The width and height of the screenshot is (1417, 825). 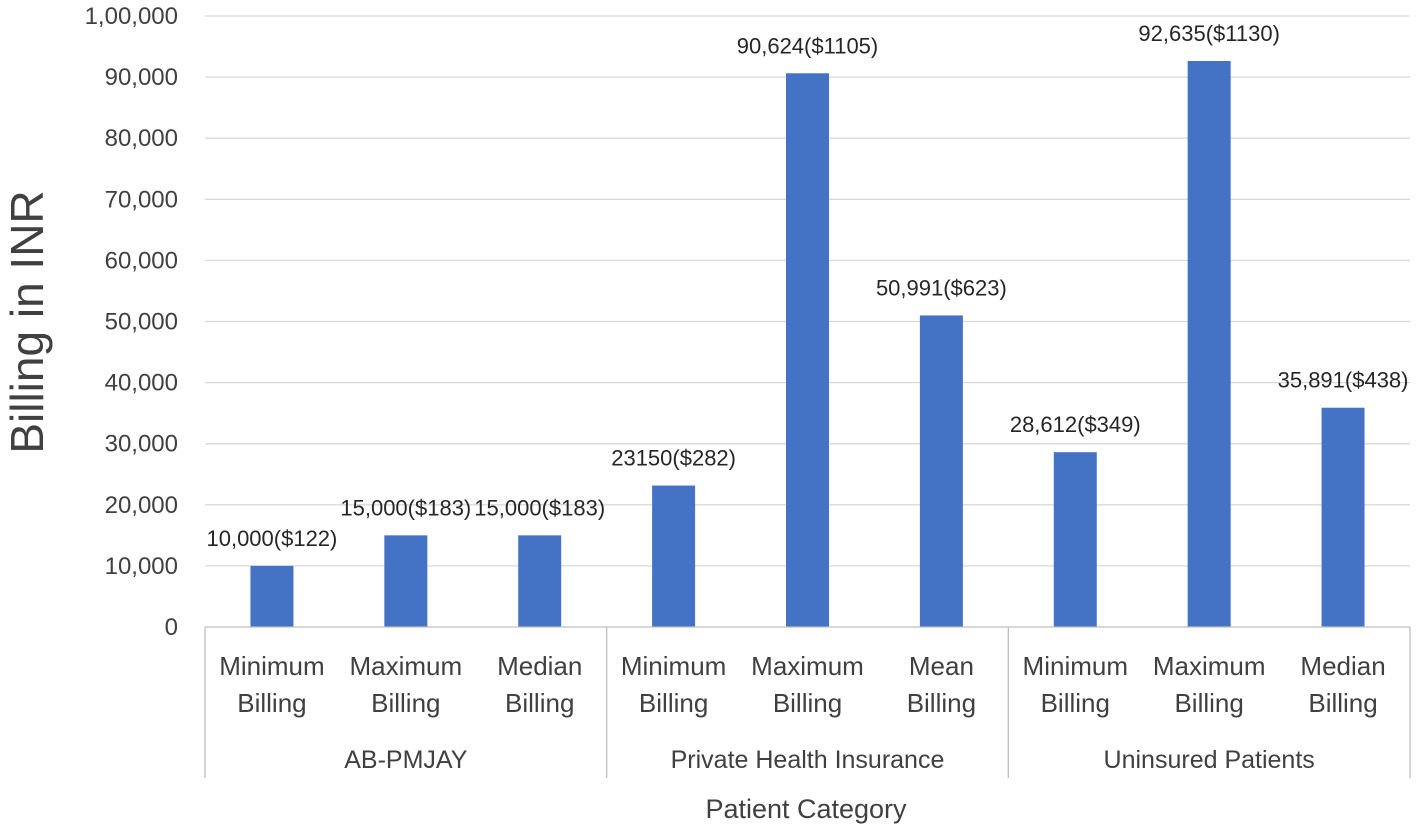 I want to click on data-label: 10,000($122), so click(x=271, y=538).